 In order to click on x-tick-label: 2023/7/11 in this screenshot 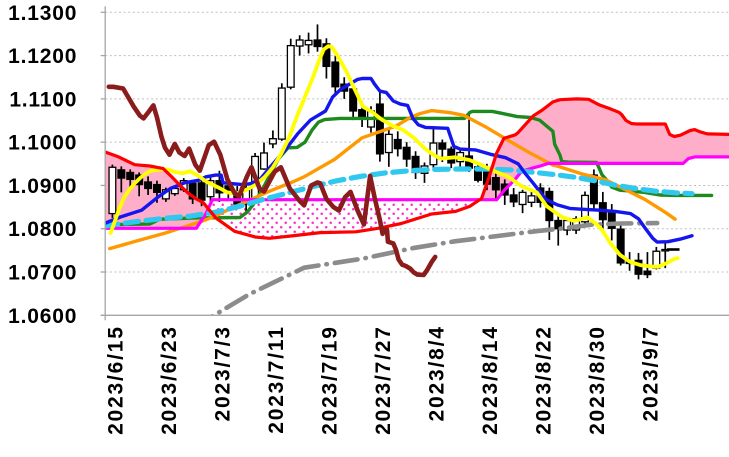, I will do `click(276, 379)`.